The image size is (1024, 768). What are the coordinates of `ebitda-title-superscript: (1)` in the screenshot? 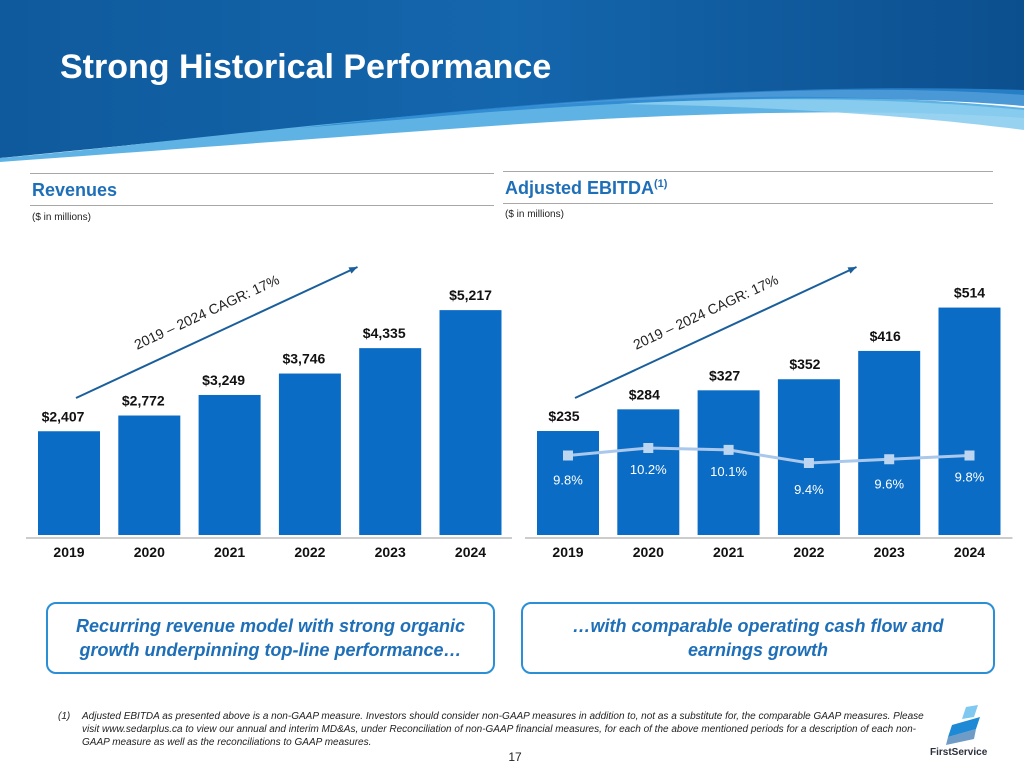 It's located at (661, 184).